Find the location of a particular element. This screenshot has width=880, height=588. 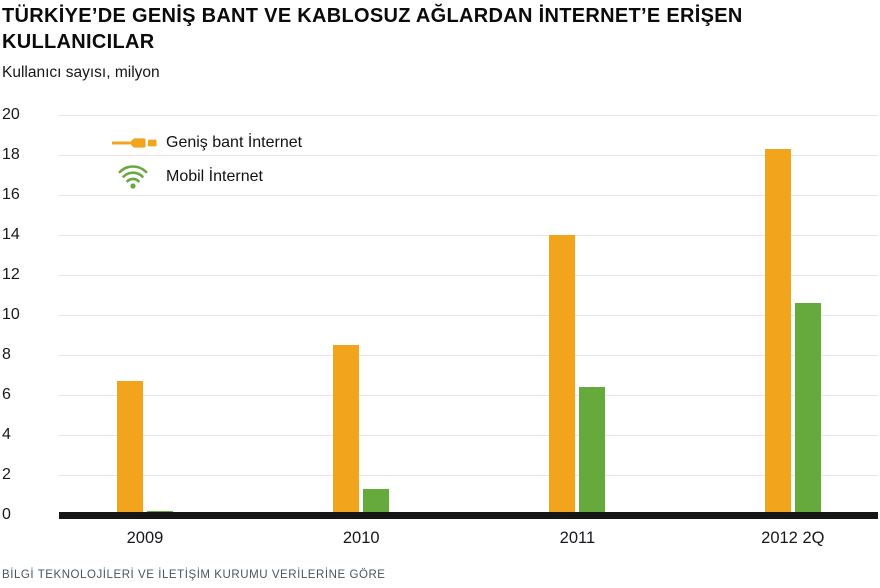

x-tick-label: 2010 is located at coordinates (361, 538).